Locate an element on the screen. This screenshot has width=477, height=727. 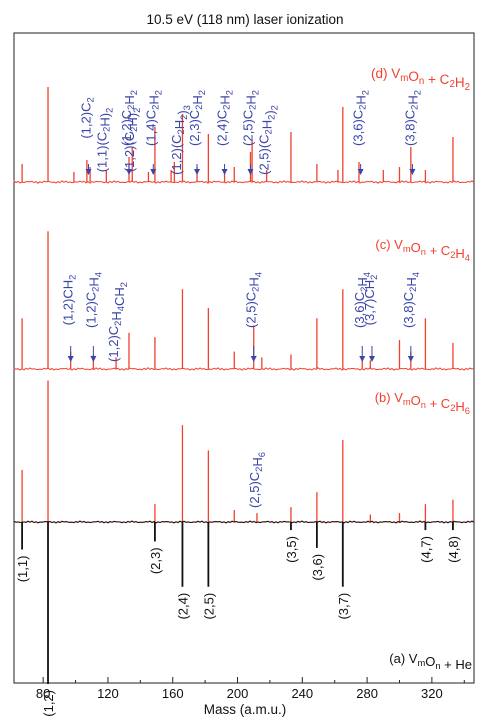
x-tick-label-200: 200 is located at coordinates (238, 693).